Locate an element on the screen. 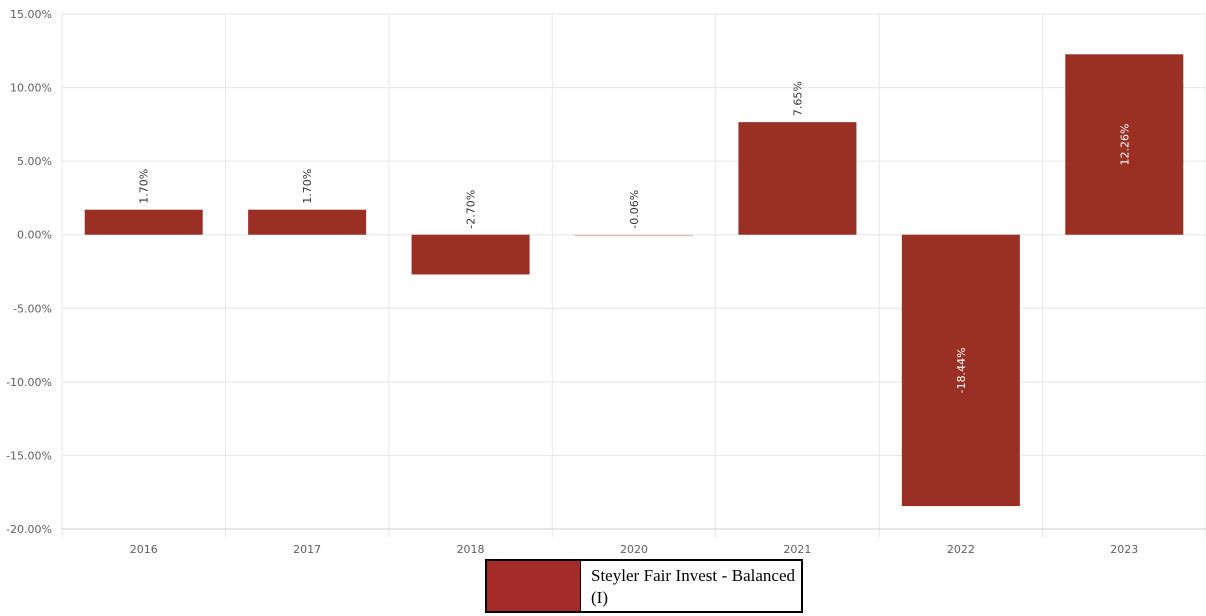  x-tick-label: 2020 is located at coordinates (634, 549).